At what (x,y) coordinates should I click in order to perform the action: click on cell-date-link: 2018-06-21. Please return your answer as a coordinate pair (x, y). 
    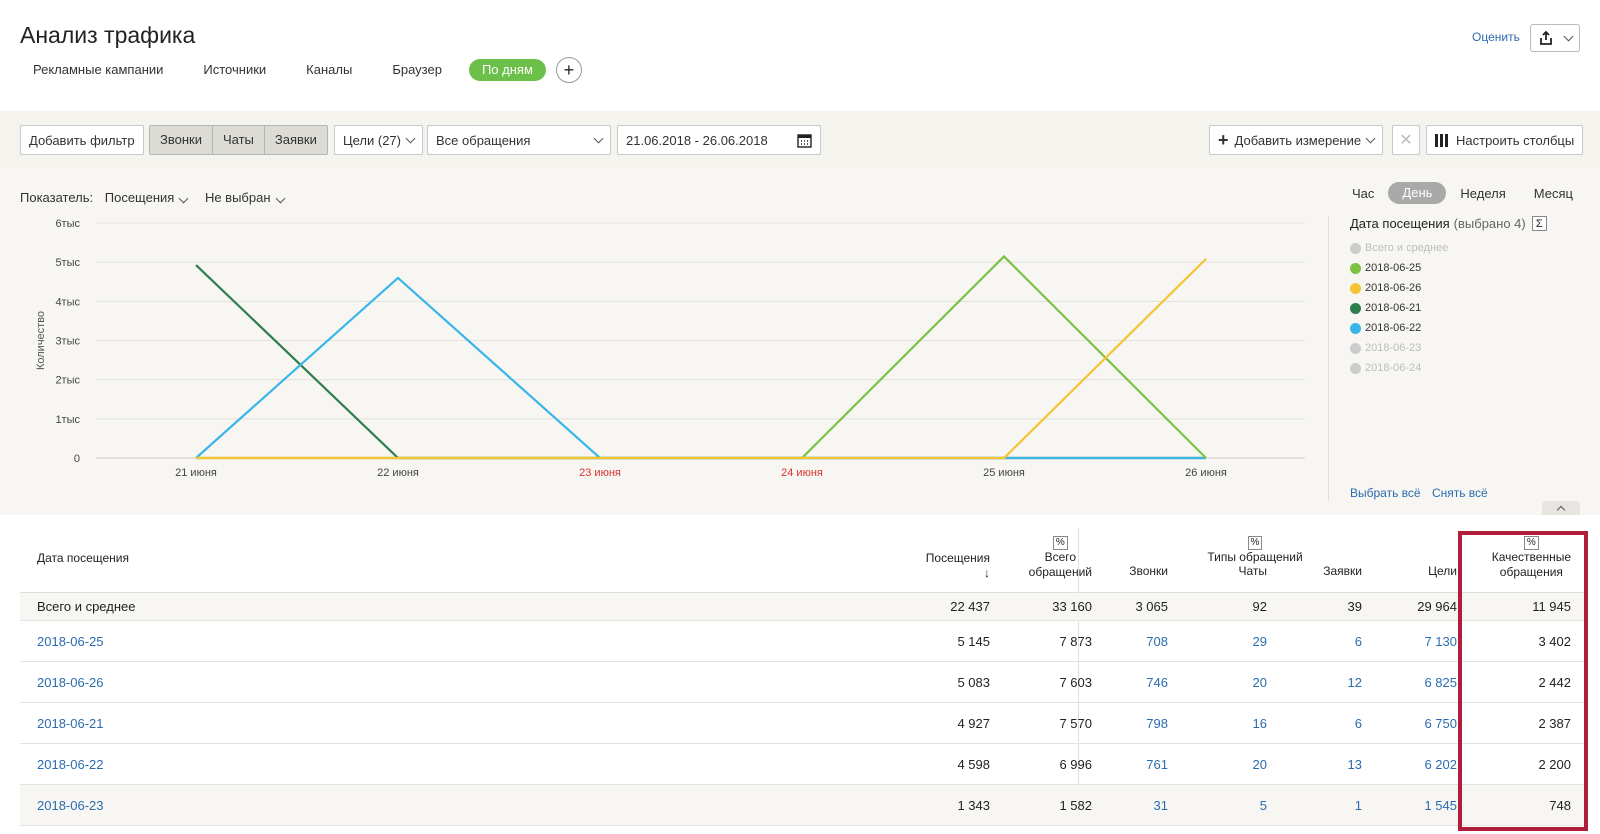
    Looking at the image, I should click on (70, 723).